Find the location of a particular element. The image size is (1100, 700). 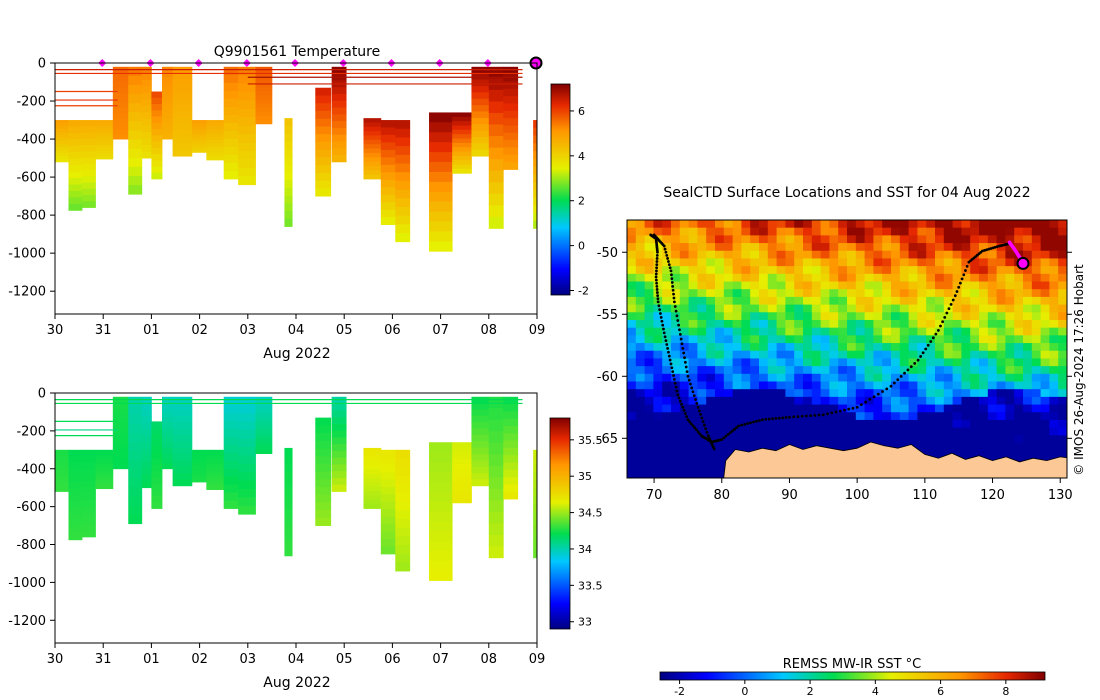

x-tick-label: 31 is located at coordinates (103, 659).